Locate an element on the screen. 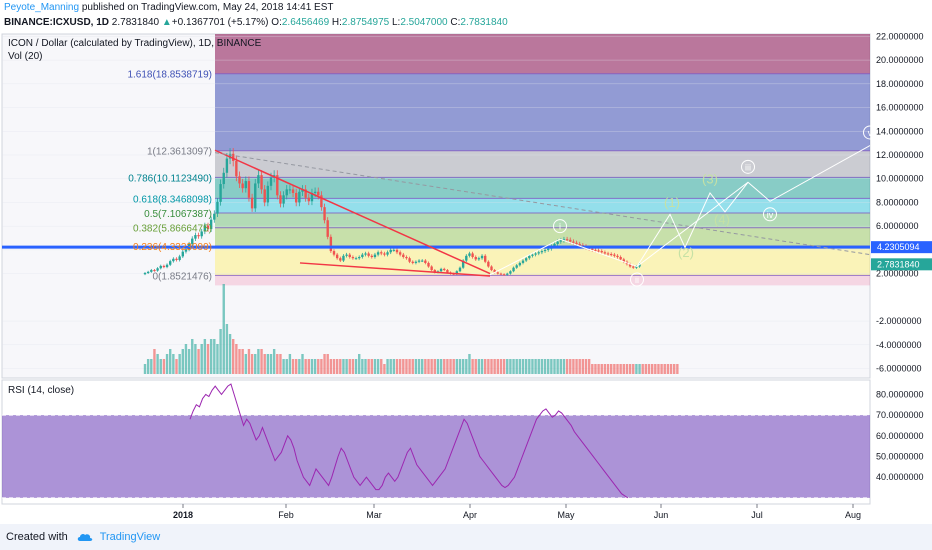 The width and height of the screenshot is (932, 550). sub-wave-path is located at coordinates (692, 224).